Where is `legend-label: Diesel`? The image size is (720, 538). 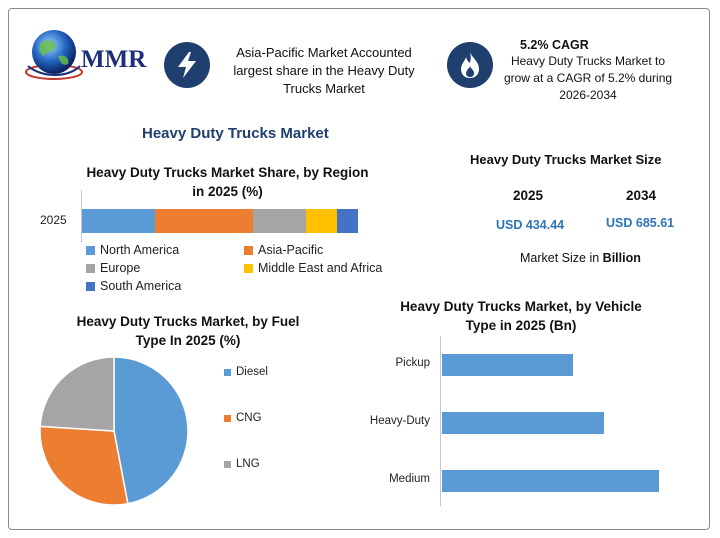
legend-label: Diesel is located at coordinates (252, 372).